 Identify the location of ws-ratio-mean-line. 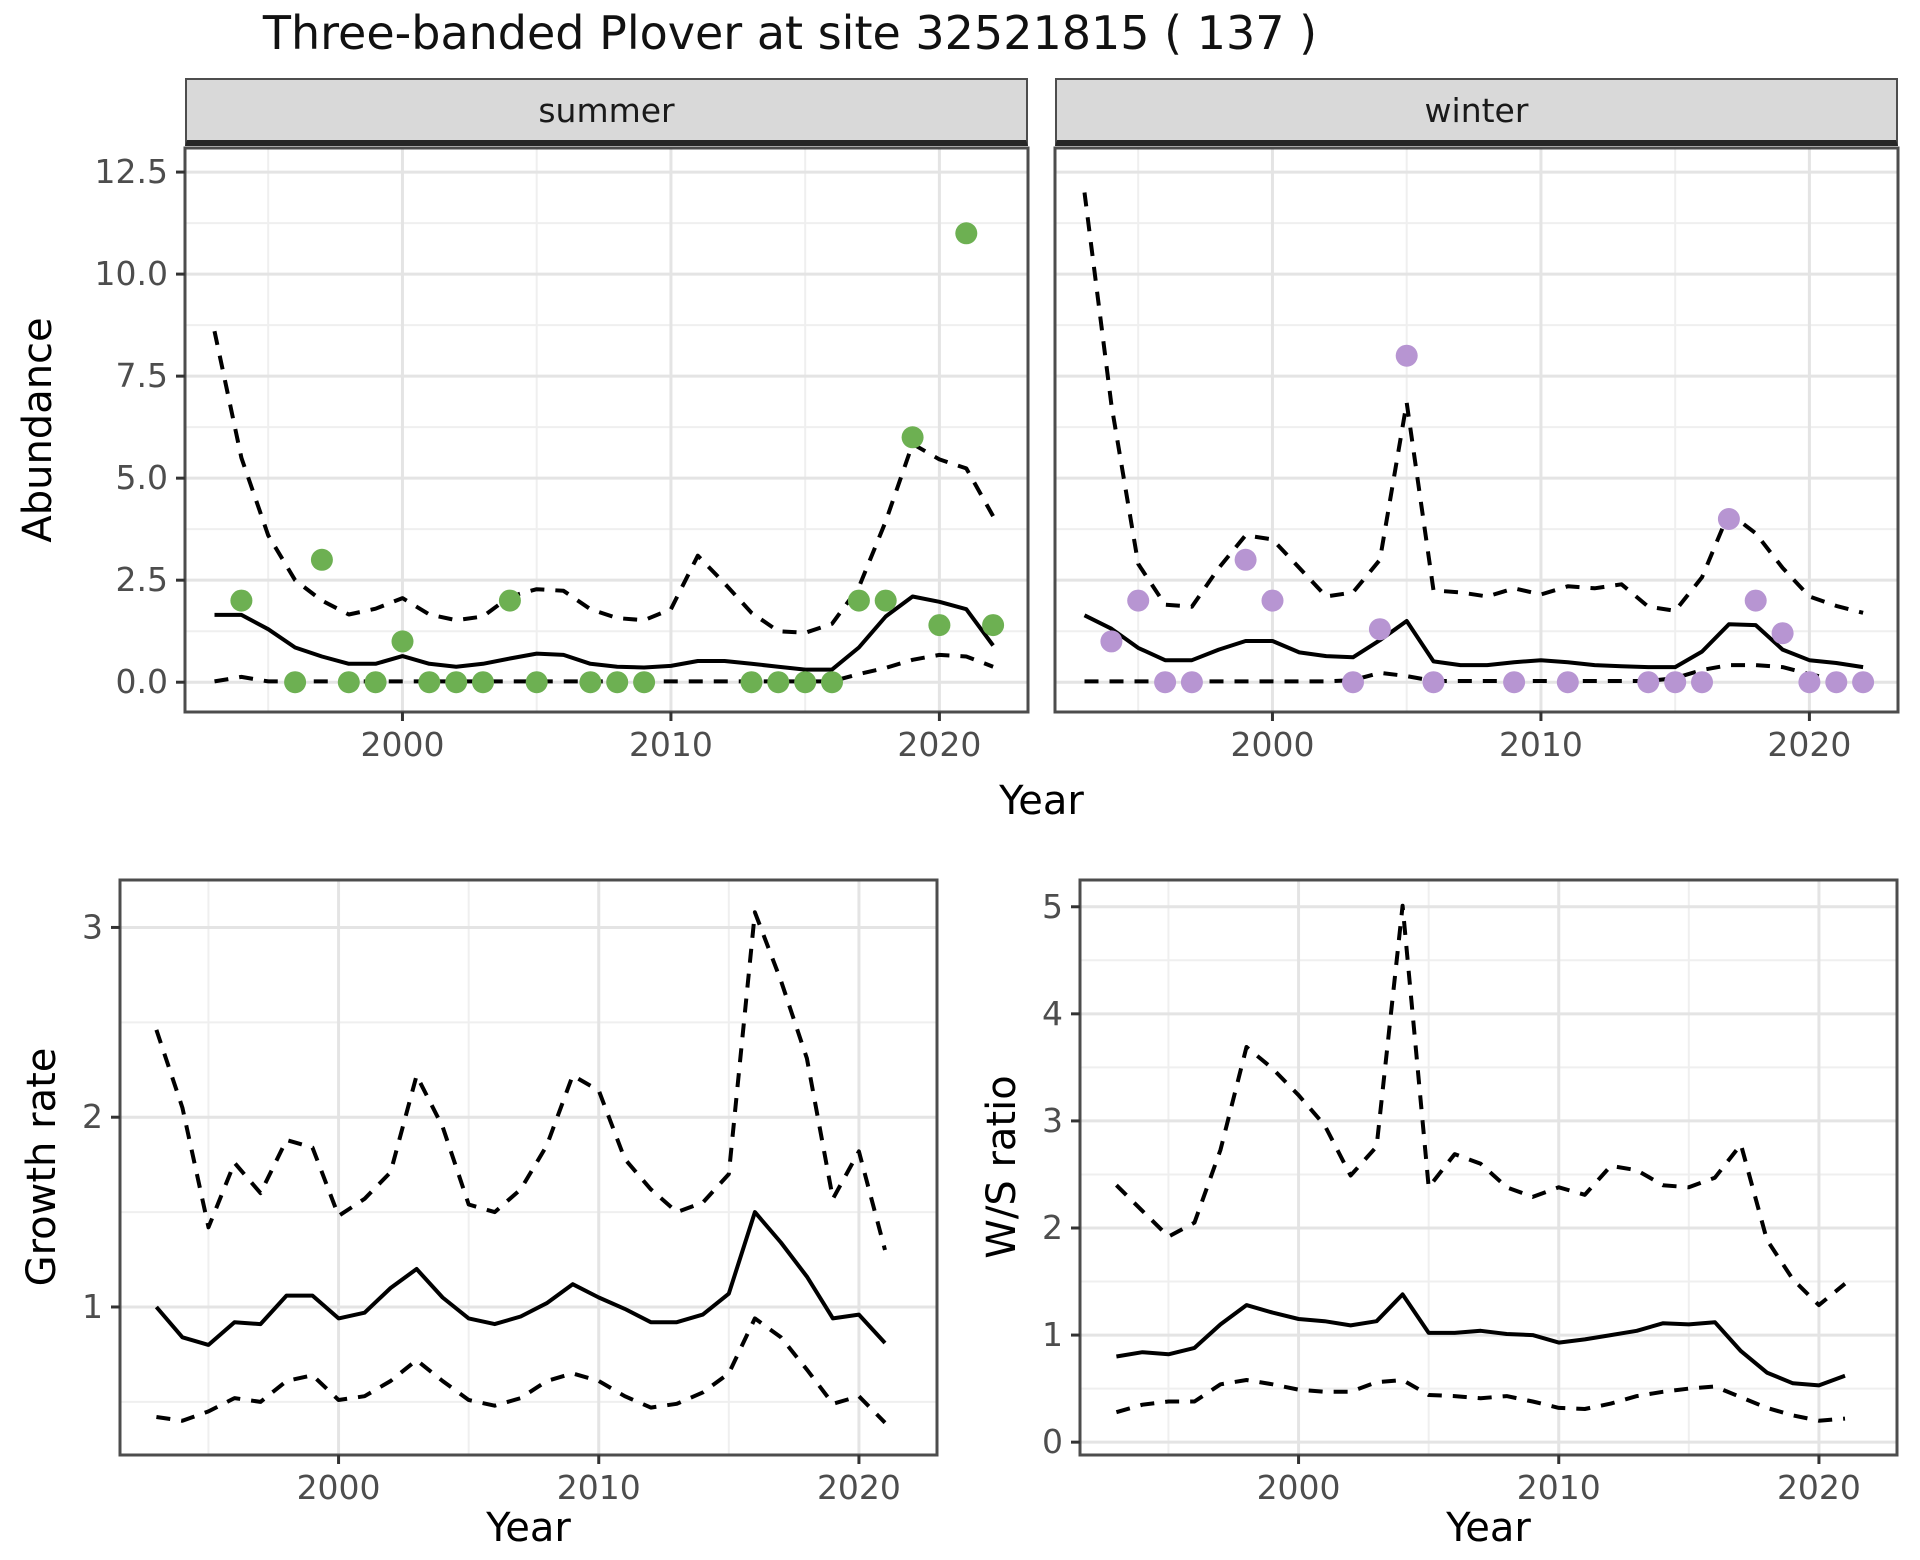
(1481, 1340).